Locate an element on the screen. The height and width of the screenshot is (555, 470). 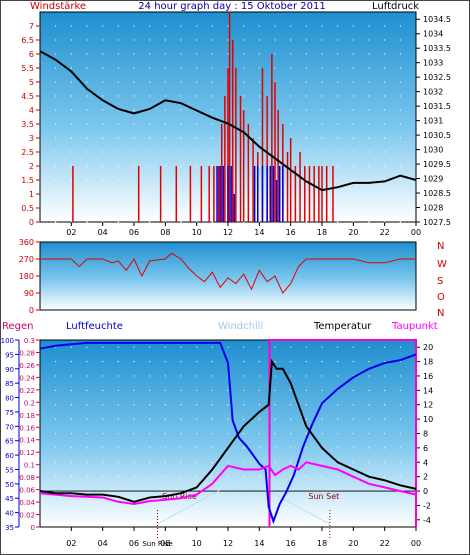
y-right-tick-label: 1031 is located at coordinates (433, 121).